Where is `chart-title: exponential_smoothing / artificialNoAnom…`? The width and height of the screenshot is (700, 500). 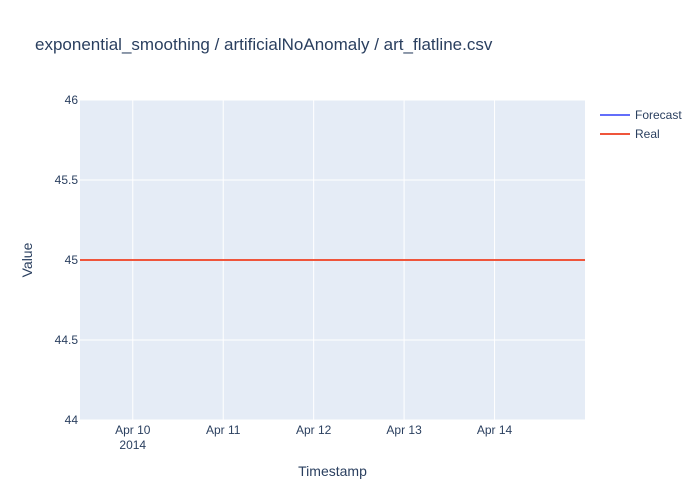 chart-title: exponential_smoothing / artificialNoAnom… is located at coordinates (264, 44).